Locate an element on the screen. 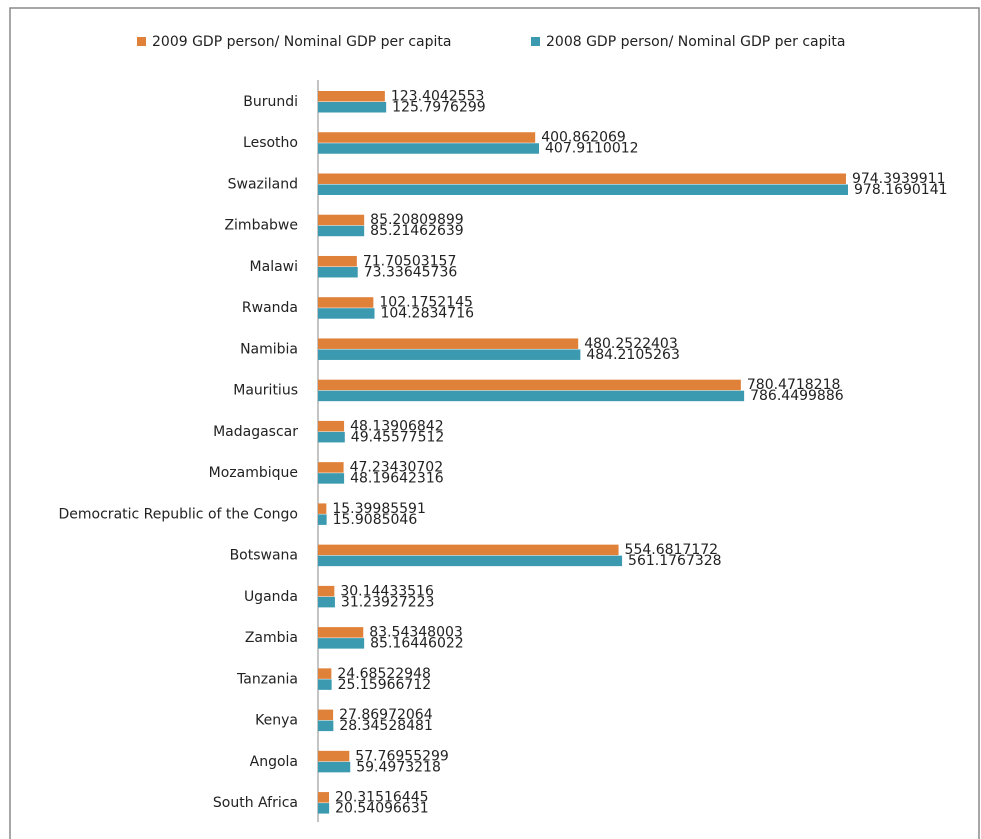  value-label: 554.6817172 is located at coordinates (672, 550).